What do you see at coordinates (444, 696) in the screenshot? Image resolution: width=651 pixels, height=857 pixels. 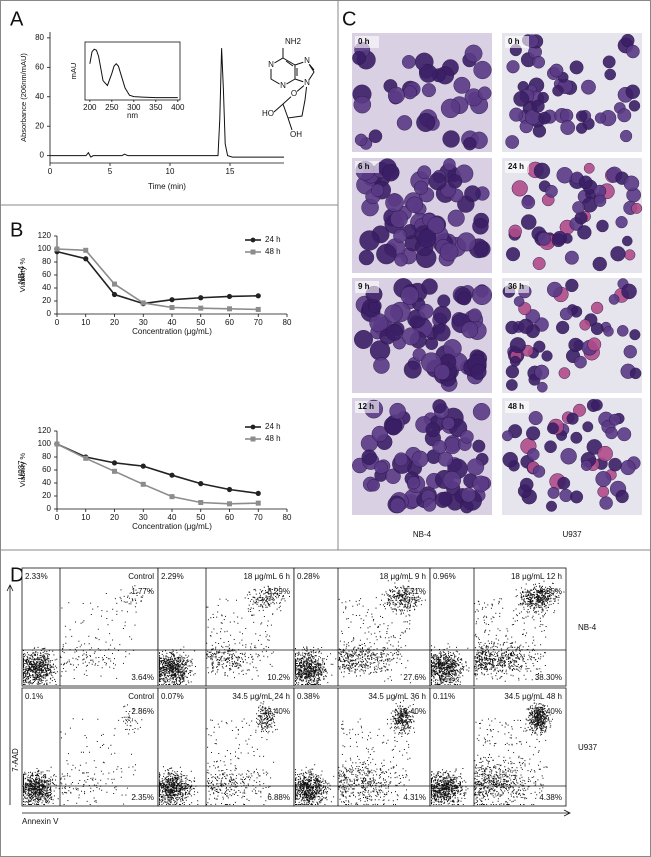 I see `quadrant-ul: 0.11%` at bounding box center [444, 696].